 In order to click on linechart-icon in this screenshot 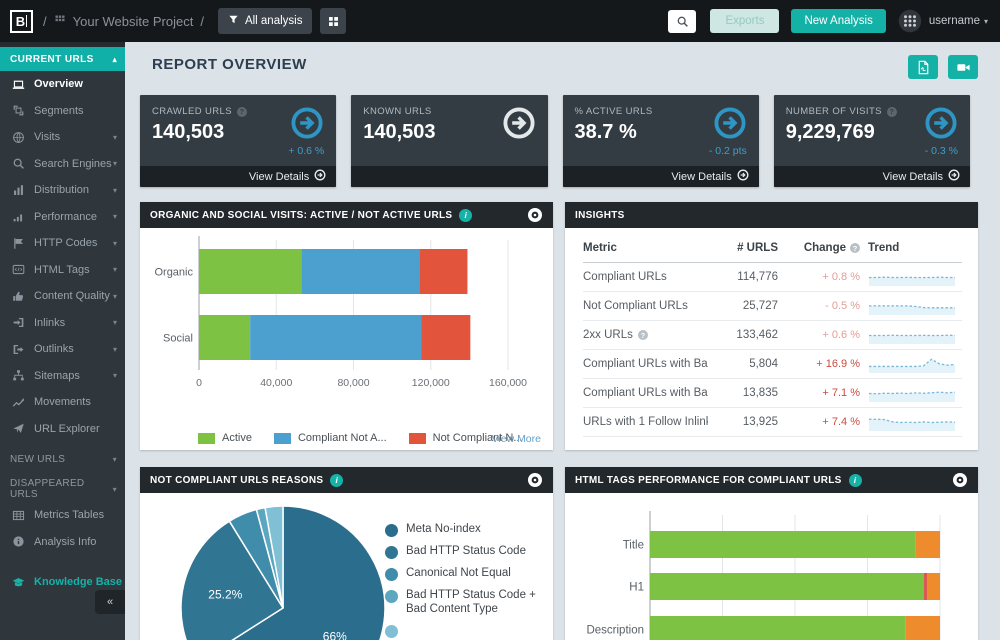, I will do `click(18, 402)`.